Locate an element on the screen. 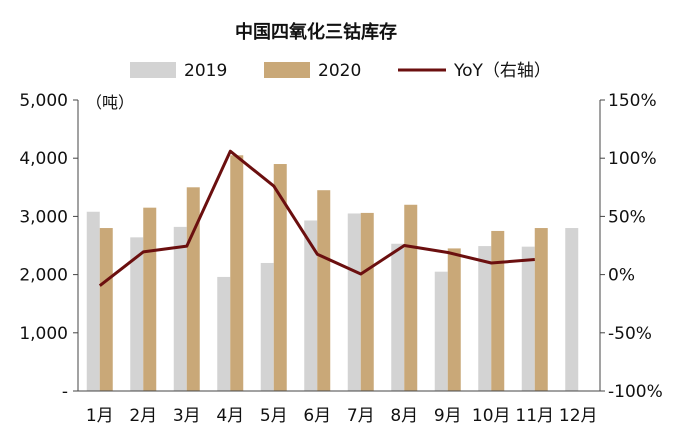 The image size is (682, 442). chart-title: 中国四氧化三钴库存 is located at coordinates (316, 32).